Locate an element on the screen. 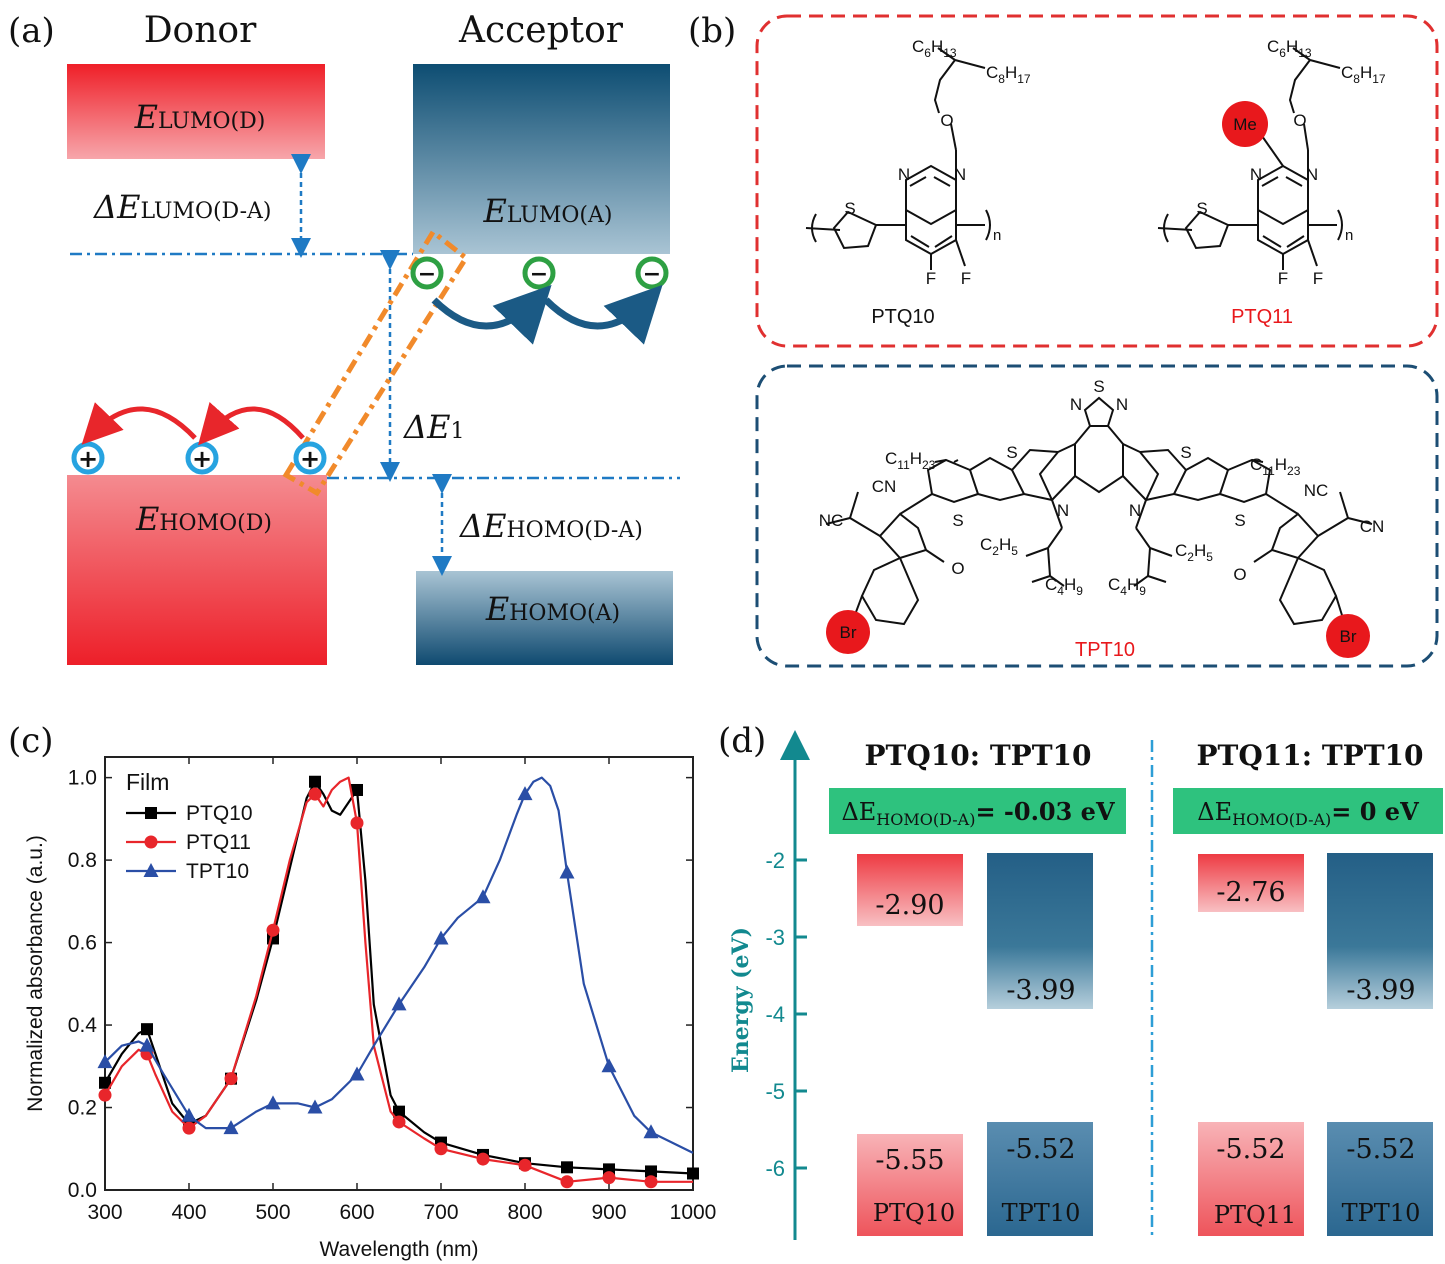 This screenshot has width=1445, height=1264. panel-c-label: (c) is located at coordinates (31, 741).